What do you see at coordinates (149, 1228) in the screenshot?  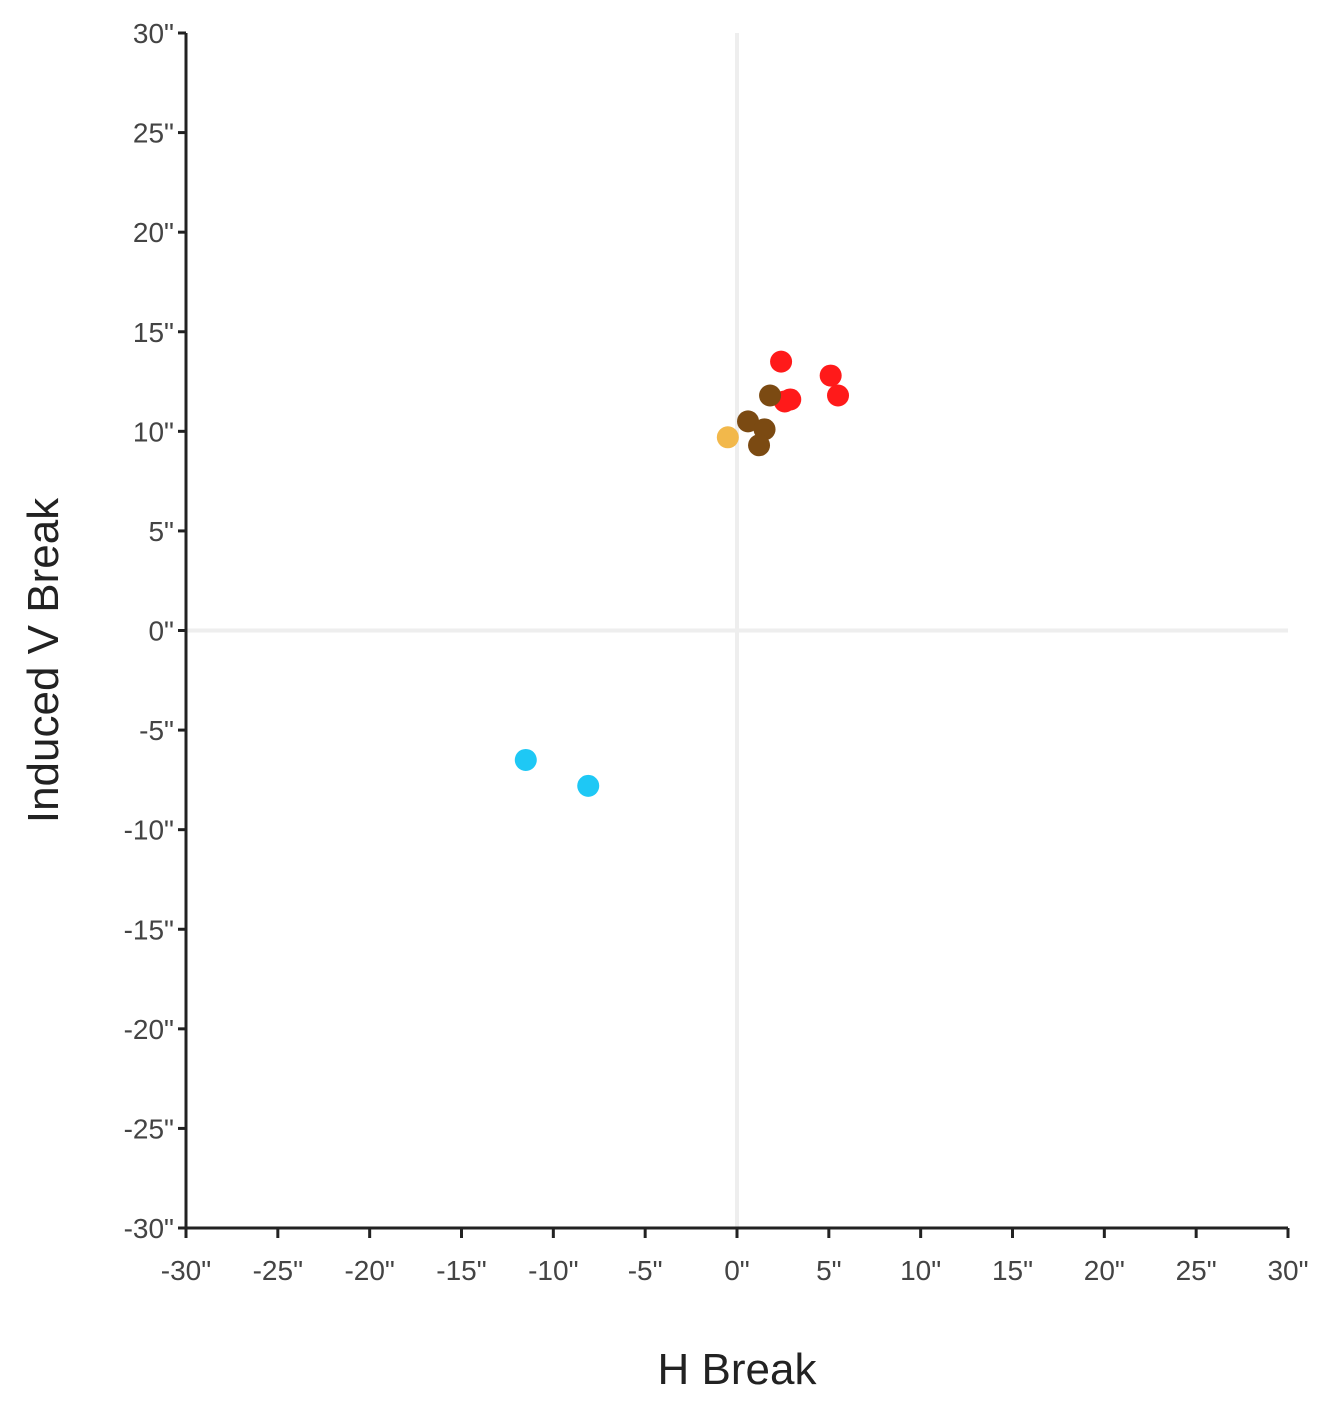 I see `y-tick-label: -30"` at bounding box center [149, 1228].